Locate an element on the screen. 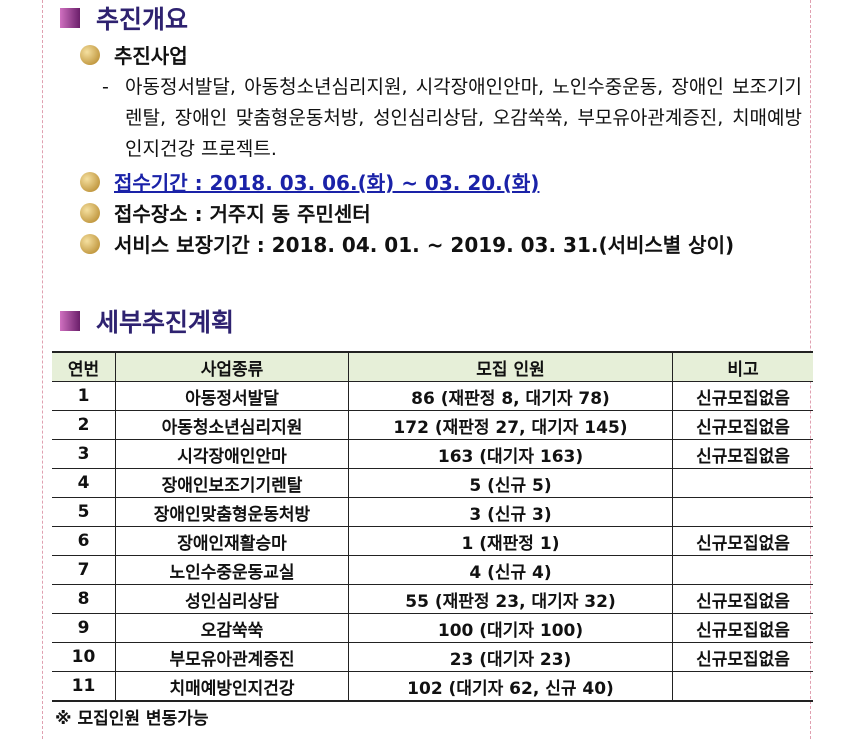 The image size is (863, 739). section-title: 세부추진계획 is located at coordinates (147, 321).